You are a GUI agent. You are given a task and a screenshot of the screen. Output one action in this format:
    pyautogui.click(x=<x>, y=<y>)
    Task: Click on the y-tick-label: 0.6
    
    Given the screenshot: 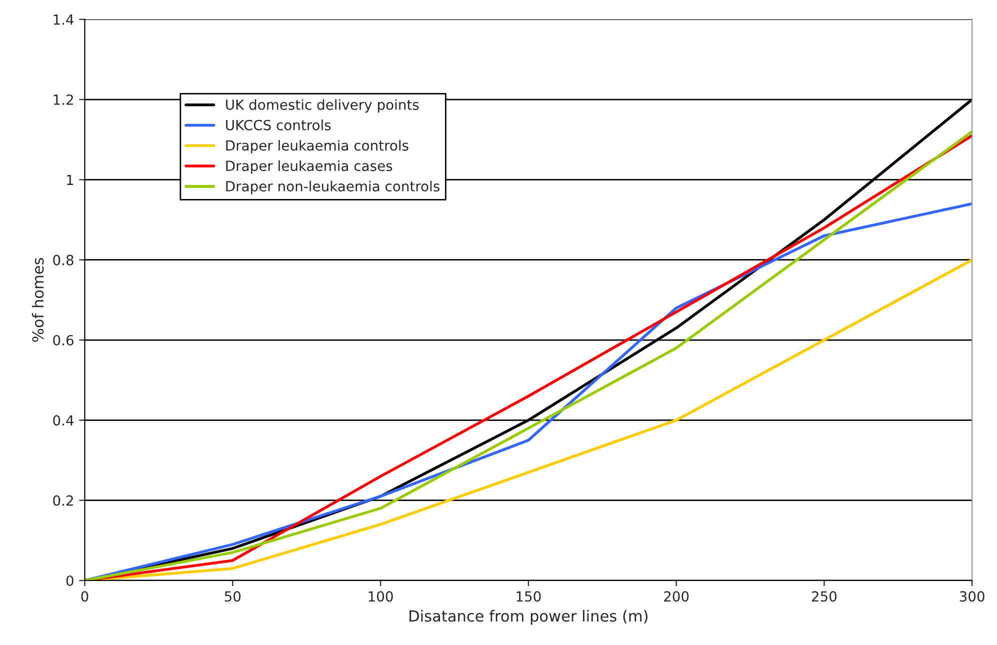 What is the action you would take?
    pyautogui.click(x=63, y=340)
    